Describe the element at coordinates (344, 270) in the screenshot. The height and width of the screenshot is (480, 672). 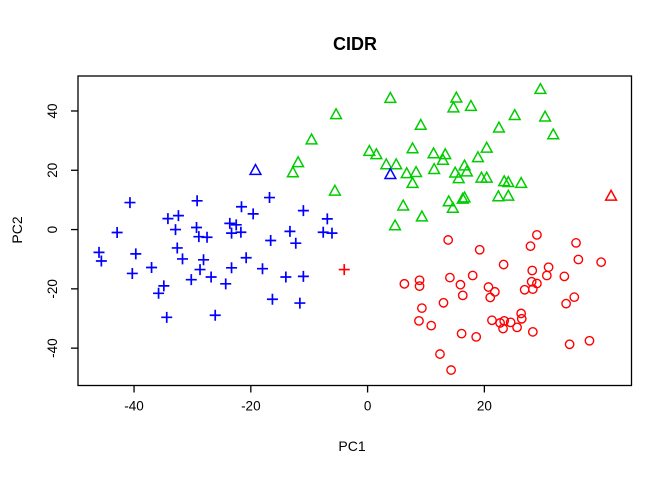
I see `red-plus-outlier` at that location.